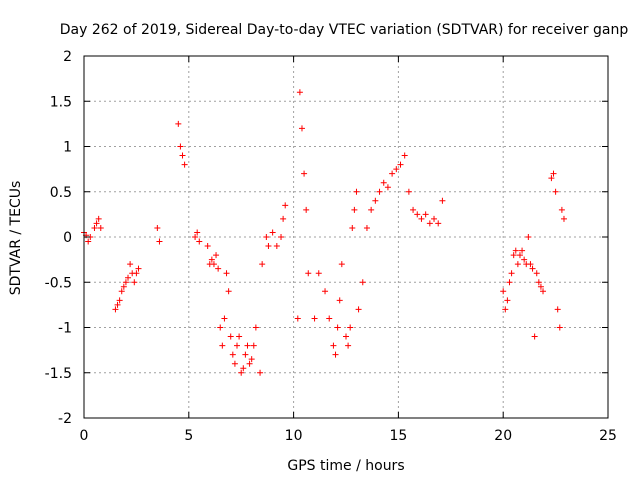 This screenshot has height=480, width=640. I want to click on y-tick-label-2: 1, so click(67, 148).